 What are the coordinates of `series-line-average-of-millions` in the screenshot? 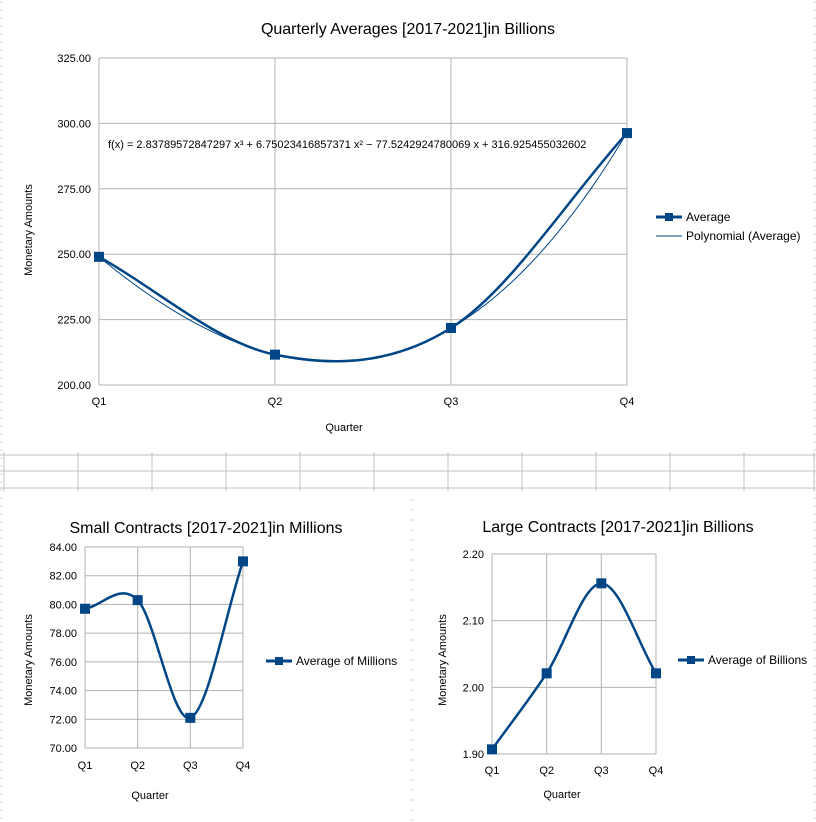 It's located at (164, 640).